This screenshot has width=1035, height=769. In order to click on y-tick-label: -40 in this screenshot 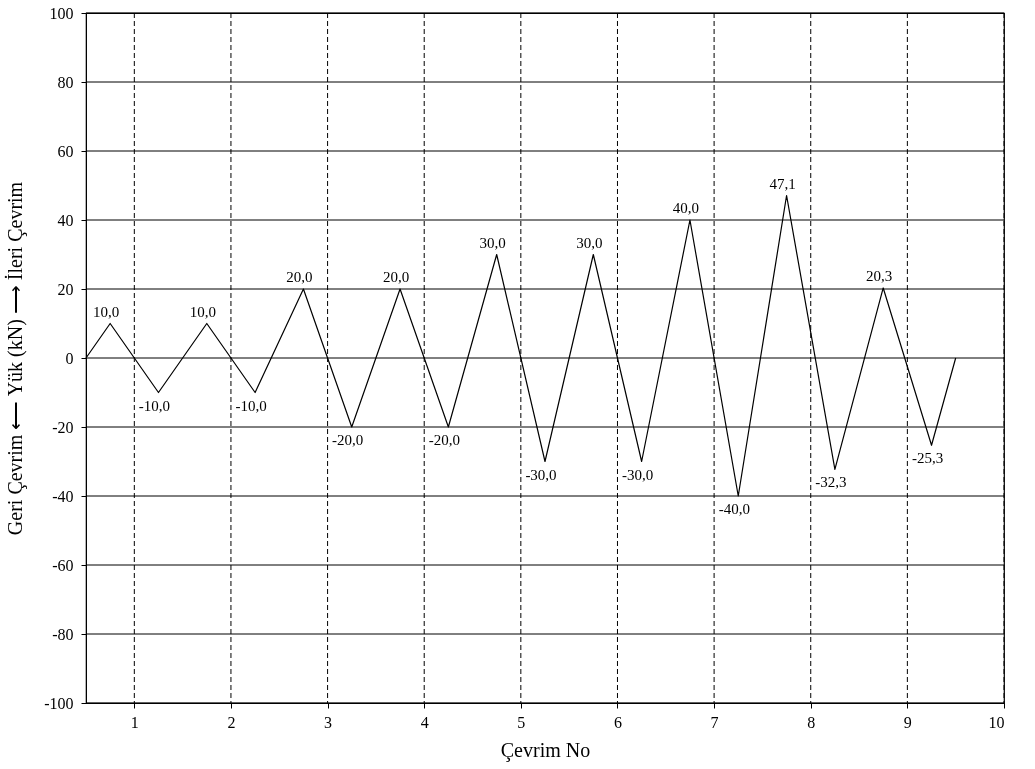, I will do `click(63, 496)`.